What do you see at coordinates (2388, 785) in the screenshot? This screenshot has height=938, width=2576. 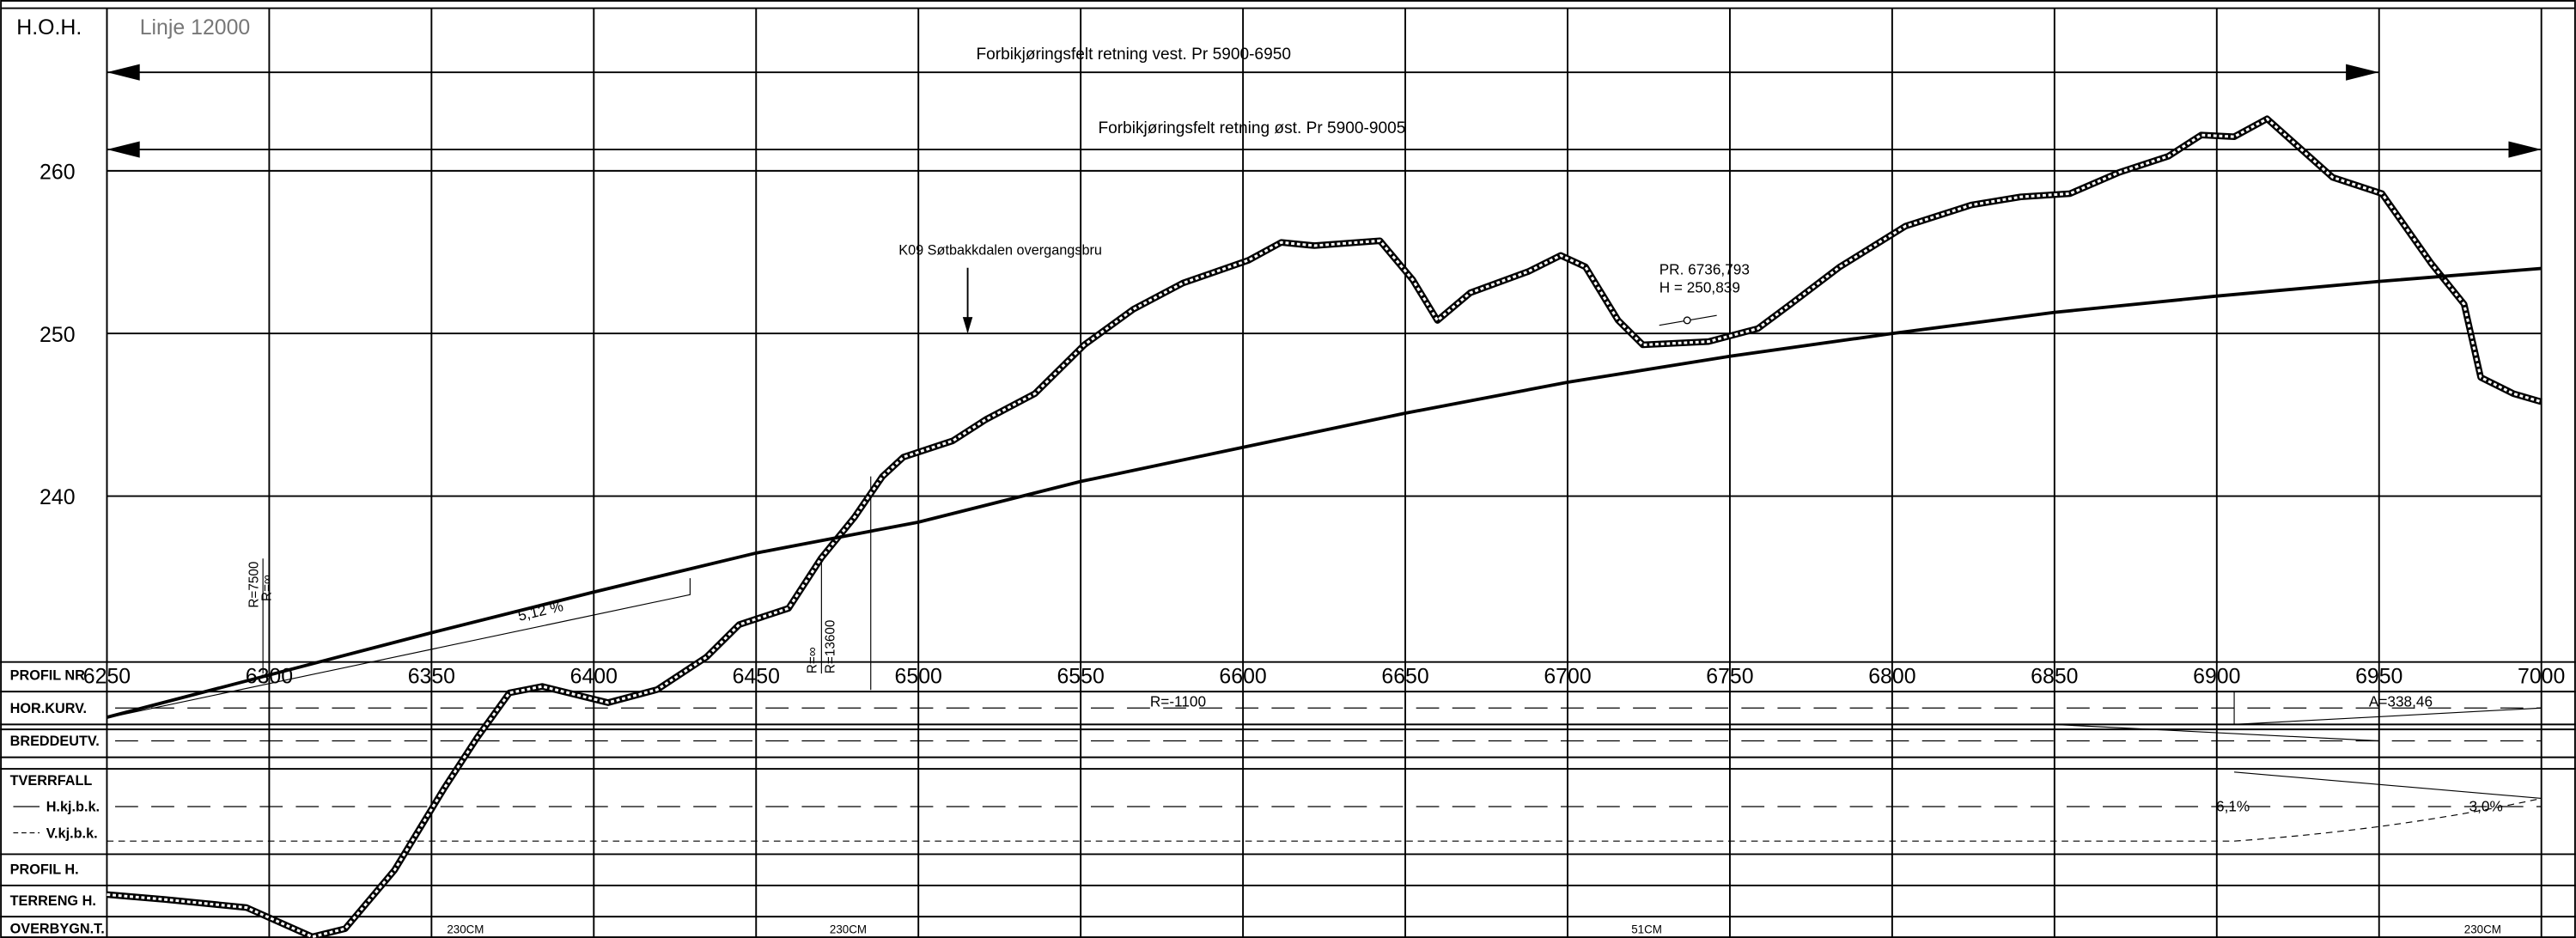 I see `crossfall-h-curve` at bounding box center [2388, 785].